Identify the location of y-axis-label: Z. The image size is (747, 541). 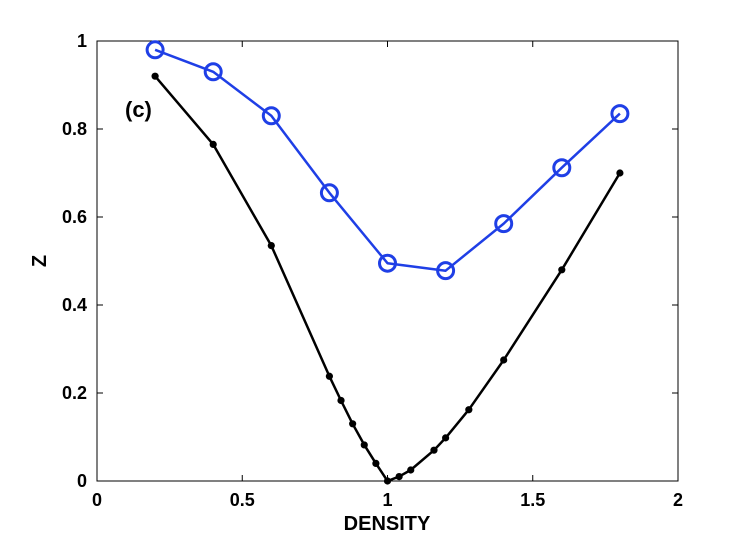
(40, 261).